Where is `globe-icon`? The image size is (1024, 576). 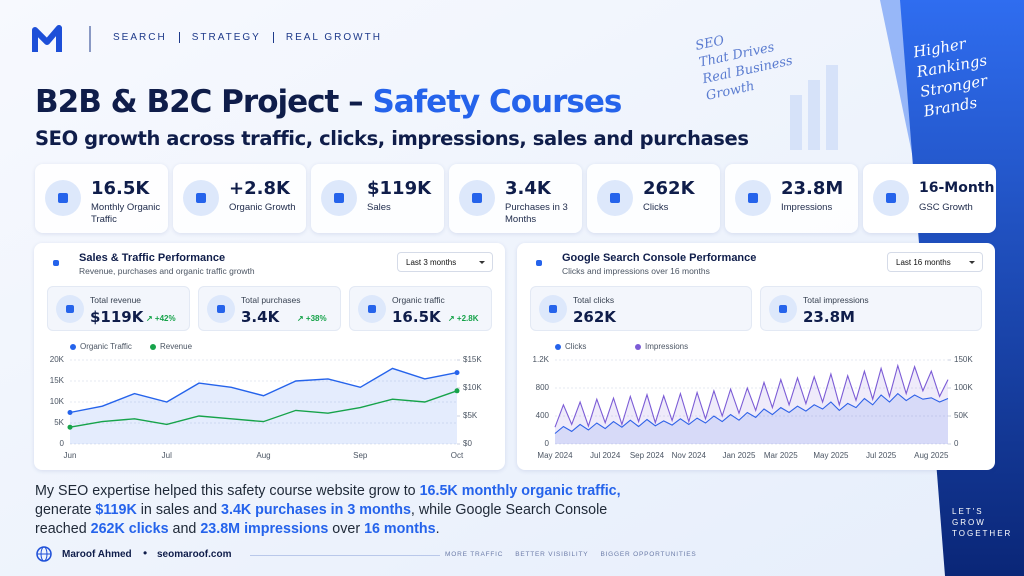 globe-icon is located at coordinates (44, 554).